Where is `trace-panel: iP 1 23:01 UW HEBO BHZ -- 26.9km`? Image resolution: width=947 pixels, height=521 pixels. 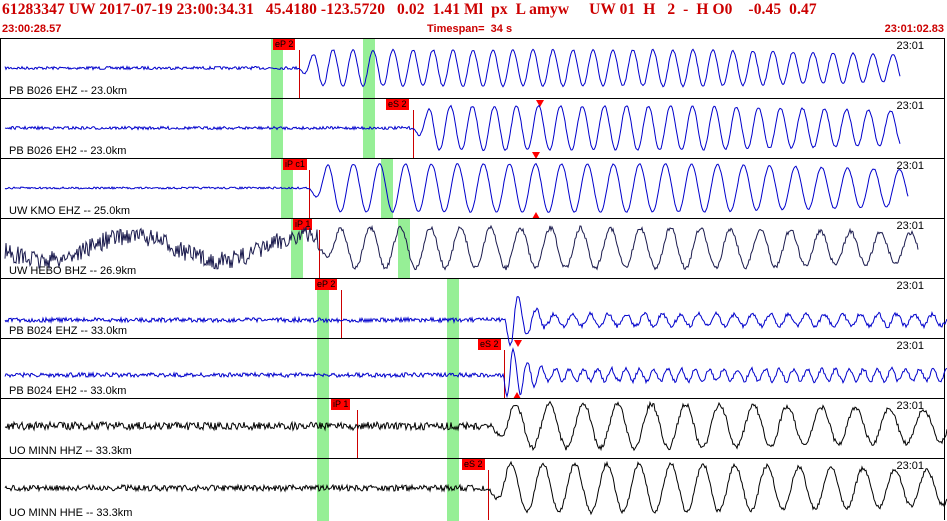
trace-panel: iP 1 23:01 UW HEBO BHZ -- 26.9km is located at coordinates (472, 248).